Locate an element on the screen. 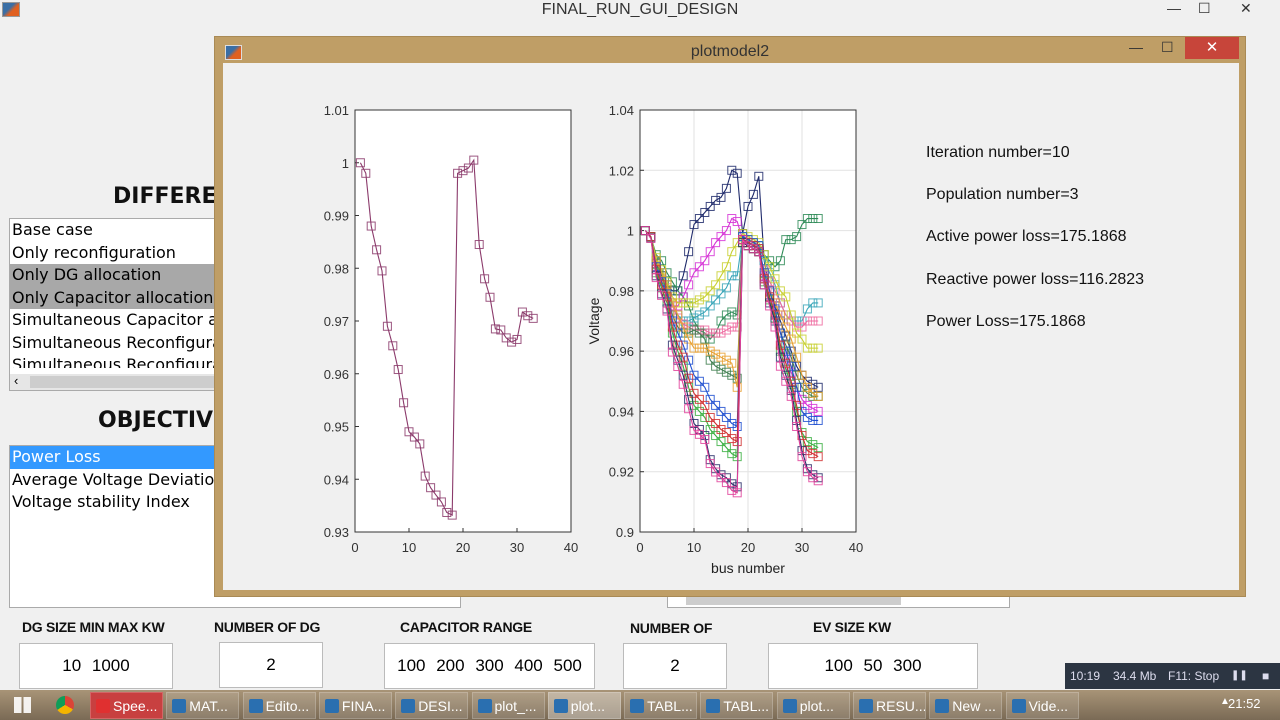 The height and width of the screenshot is (720, 1280). horizontal-scrollbar: ‹ is located at coordinates (114, 381).